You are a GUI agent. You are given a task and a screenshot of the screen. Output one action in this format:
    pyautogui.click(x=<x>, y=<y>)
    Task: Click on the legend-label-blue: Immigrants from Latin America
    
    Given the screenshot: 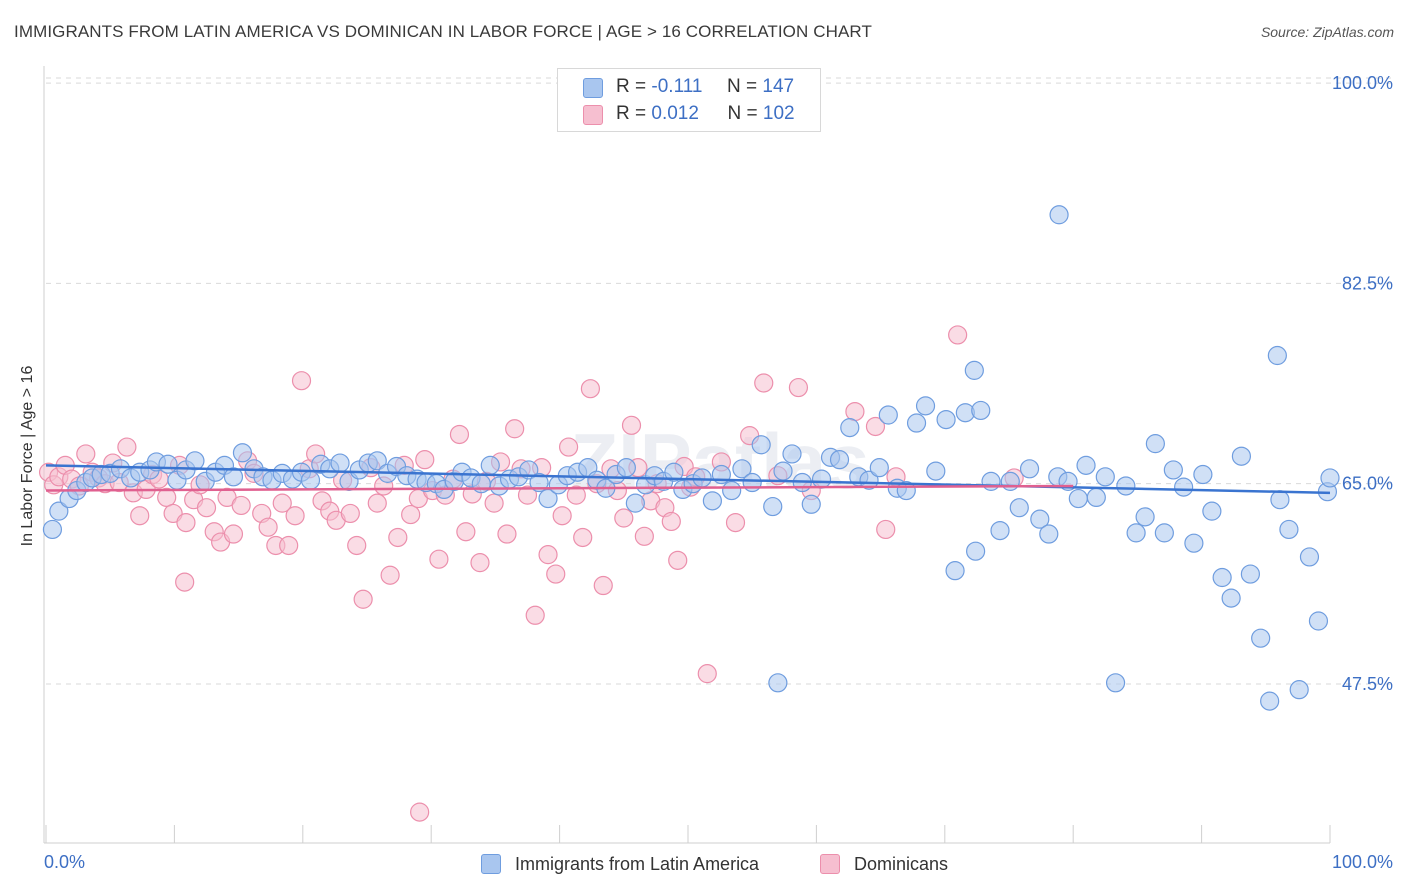 What is the action you would take?
    pyautogui.click(x=637, y=863)
    